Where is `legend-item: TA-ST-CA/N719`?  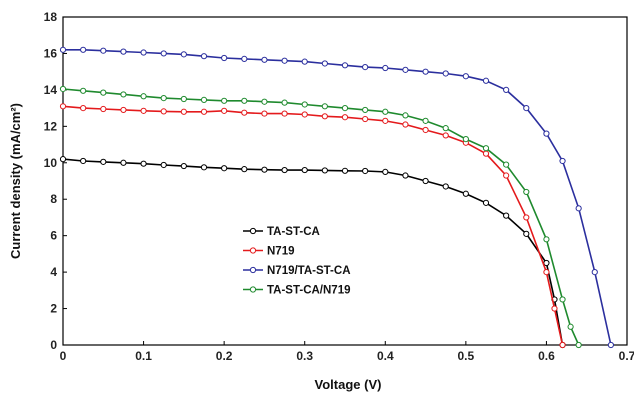 legend-item: TA-ST-CA/N719 is located at coordinates (297, 291).